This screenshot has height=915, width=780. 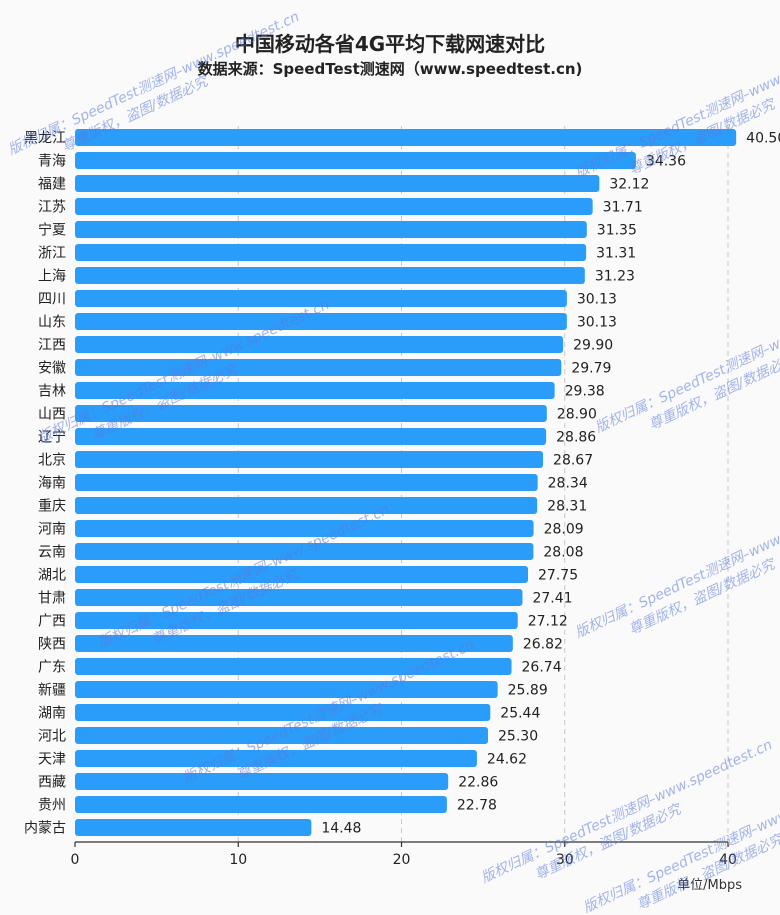 I want to click on value-label: 25.44, so click(x=520, y=714).